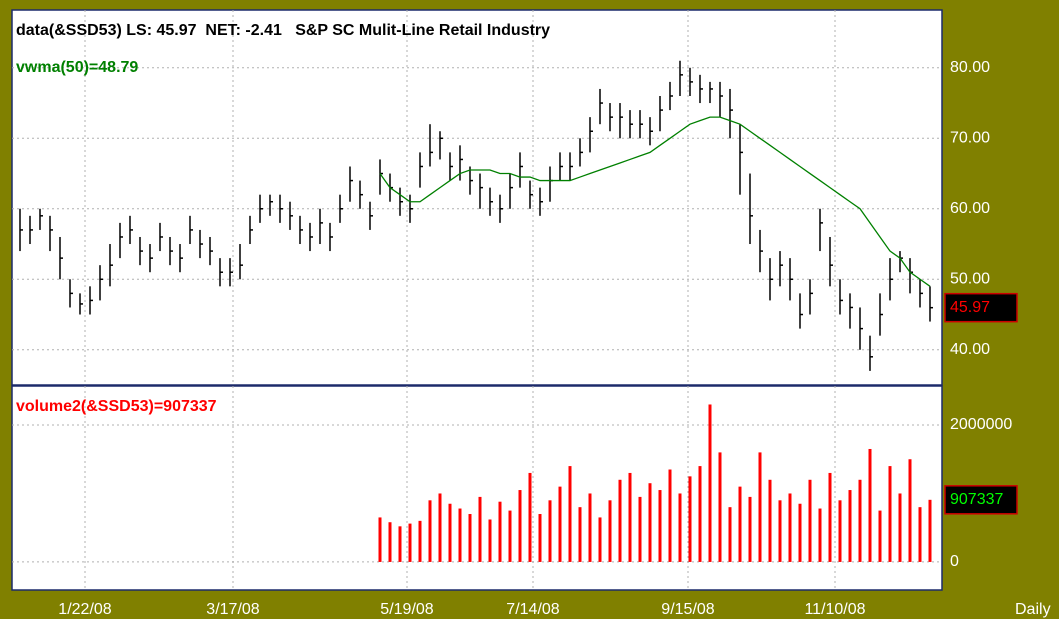 The image size is (1059, 619). Describe the element at coordinates (687, 609) in the screenshot. I see `x-tick-label: 9/15/08` at that location.